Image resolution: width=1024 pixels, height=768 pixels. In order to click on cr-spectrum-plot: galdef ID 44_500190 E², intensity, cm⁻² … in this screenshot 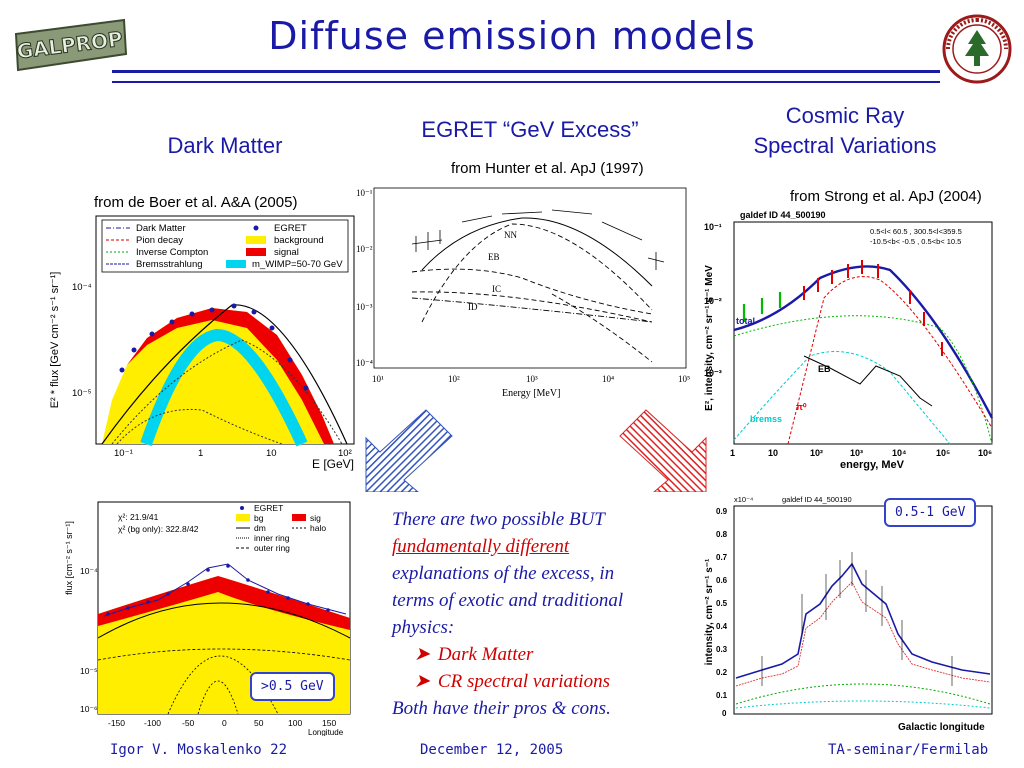, I will do `click(858, 340)`.